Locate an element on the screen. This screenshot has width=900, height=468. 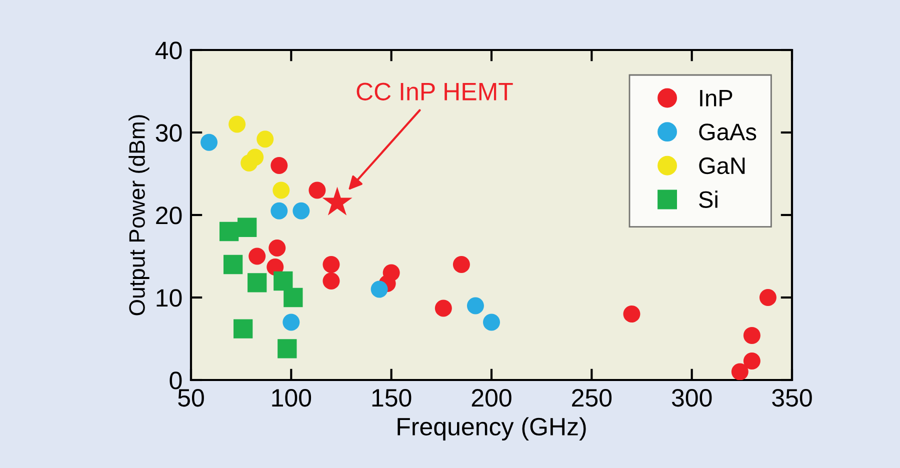
y-tick-label: 40 is located at coordinates (168, 51).